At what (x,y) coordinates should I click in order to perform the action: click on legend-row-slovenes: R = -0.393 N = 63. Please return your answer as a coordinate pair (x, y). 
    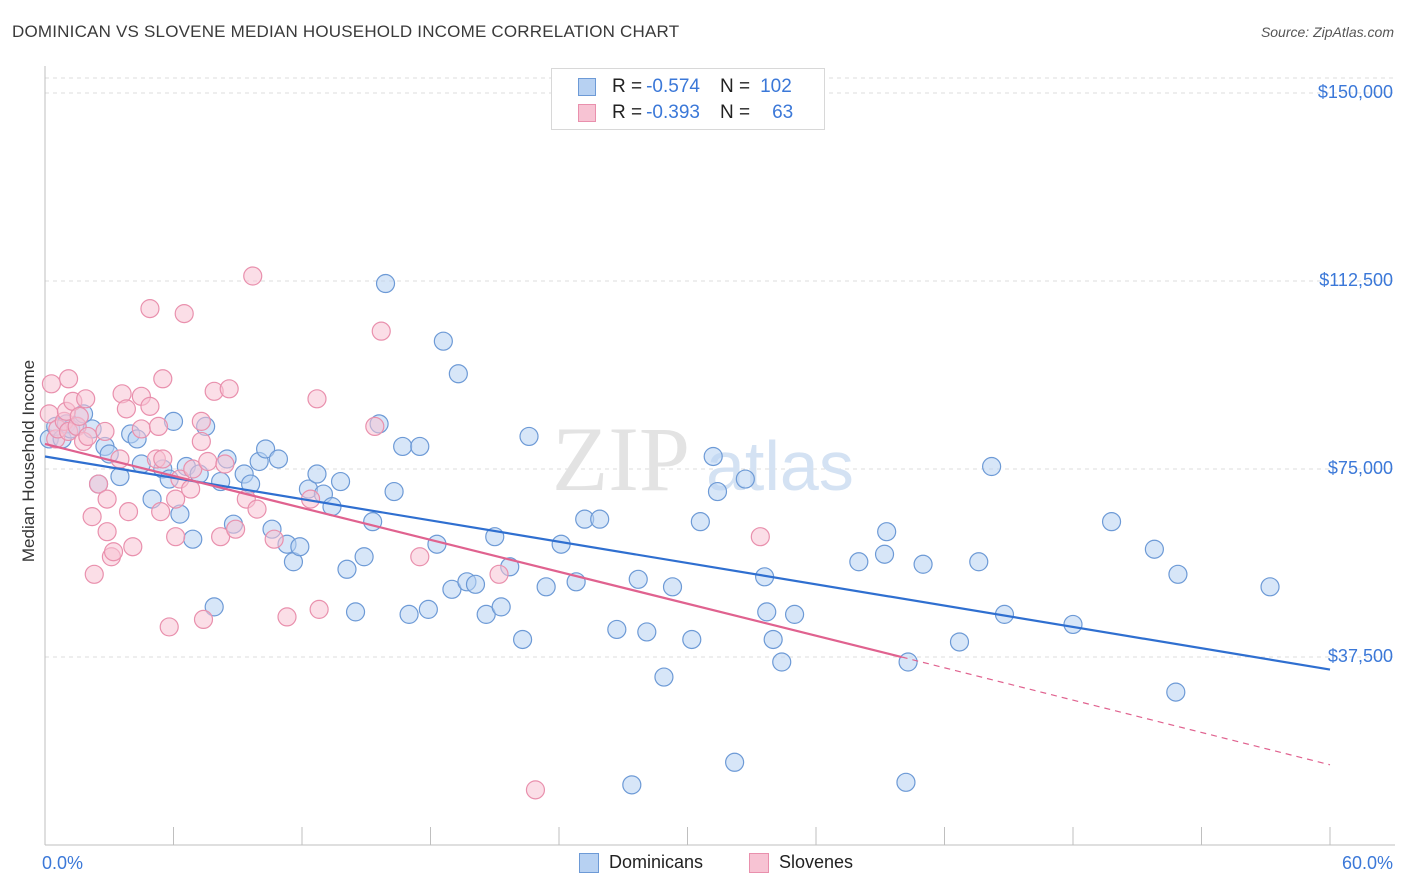
    Looking at the image, I should click on (685, 113).